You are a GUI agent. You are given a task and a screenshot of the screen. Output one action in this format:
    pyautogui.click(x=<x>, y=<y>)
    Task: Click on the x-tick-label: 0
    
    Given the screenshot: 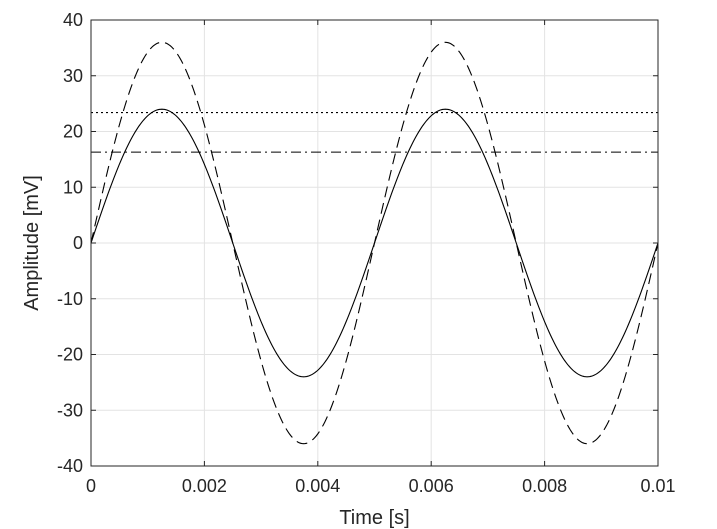 What is the action you would take?
    pyautogui.click(x=91, y=486)
    